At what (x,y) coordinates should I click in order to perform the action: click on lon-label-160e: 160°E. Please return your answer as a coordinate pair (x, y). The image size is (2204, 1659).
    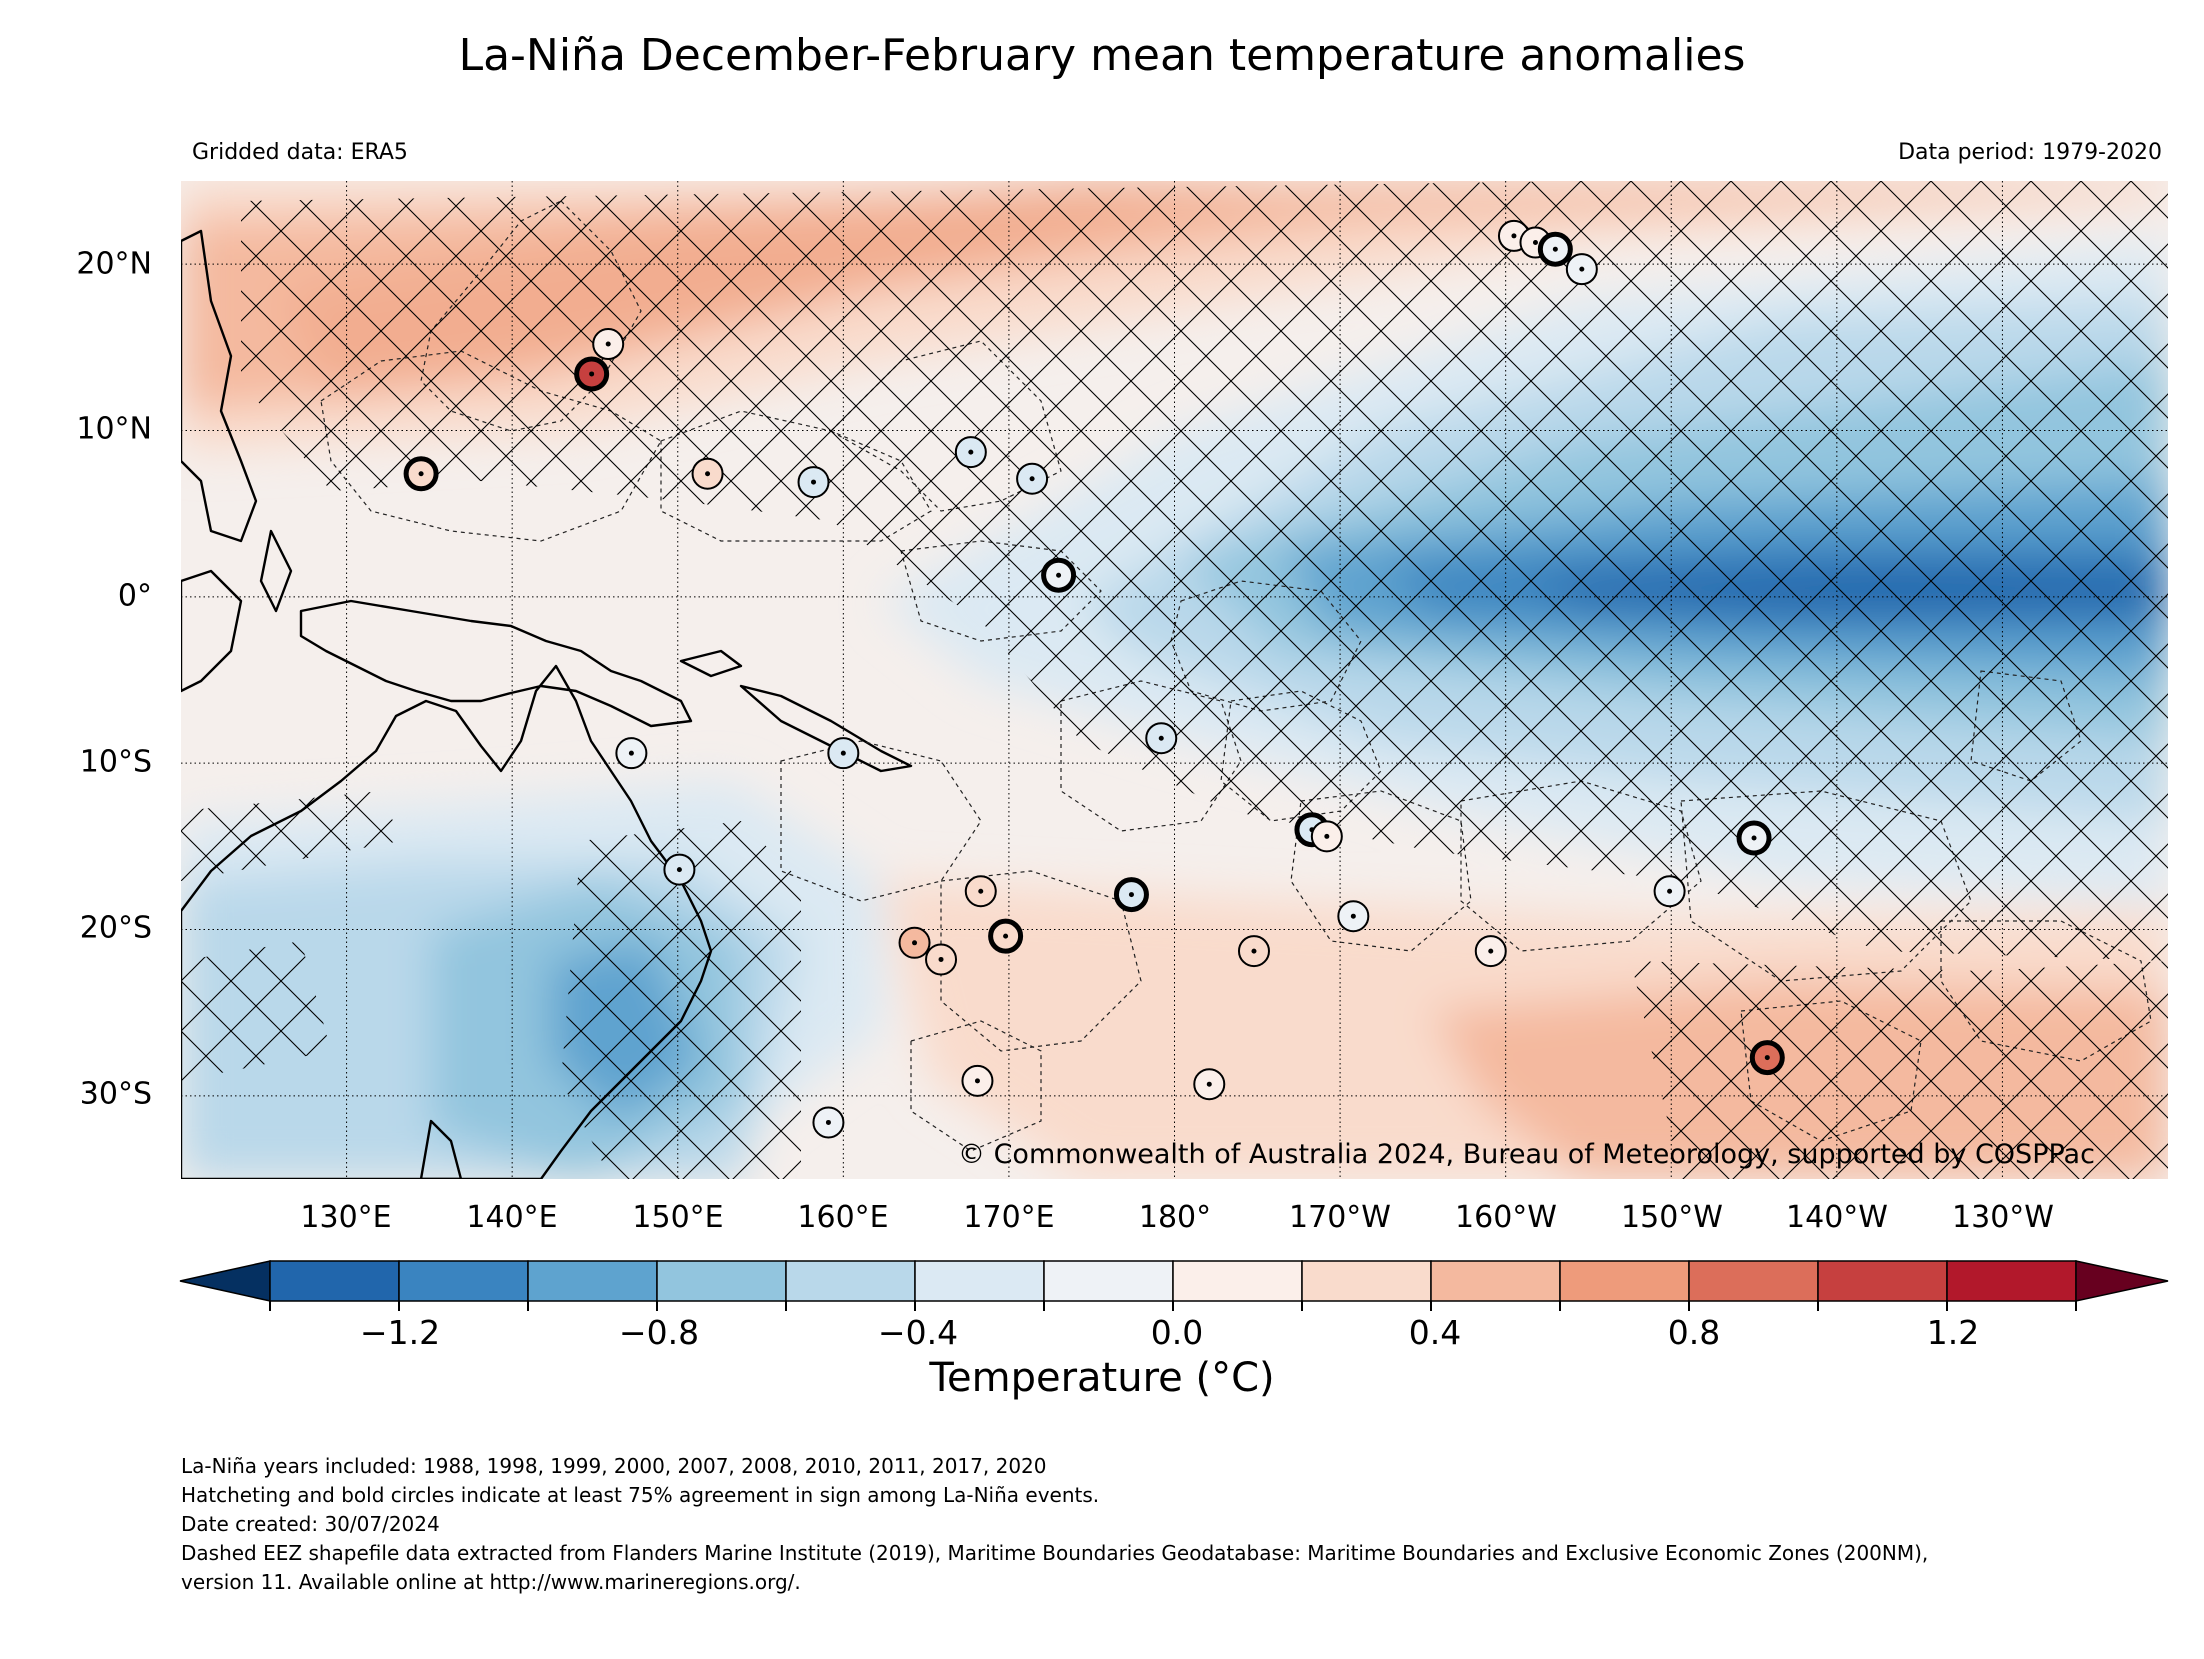
    Looking at the image, I should click on (843, 1217).